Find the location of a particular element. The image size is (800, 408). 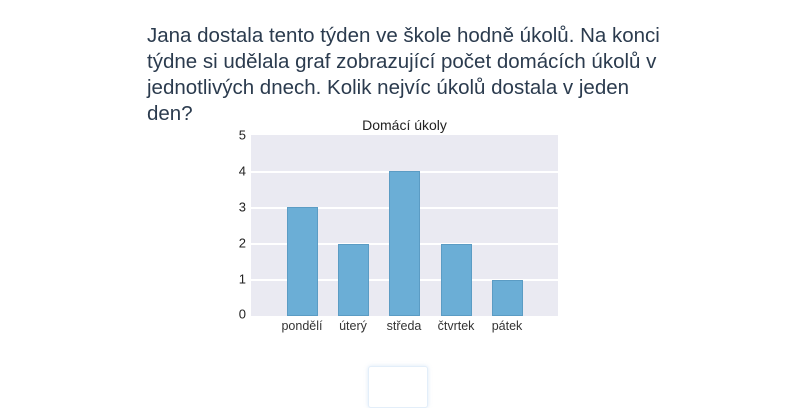

chart-title: Domácí úkoly is located at coordinates (404, 125).